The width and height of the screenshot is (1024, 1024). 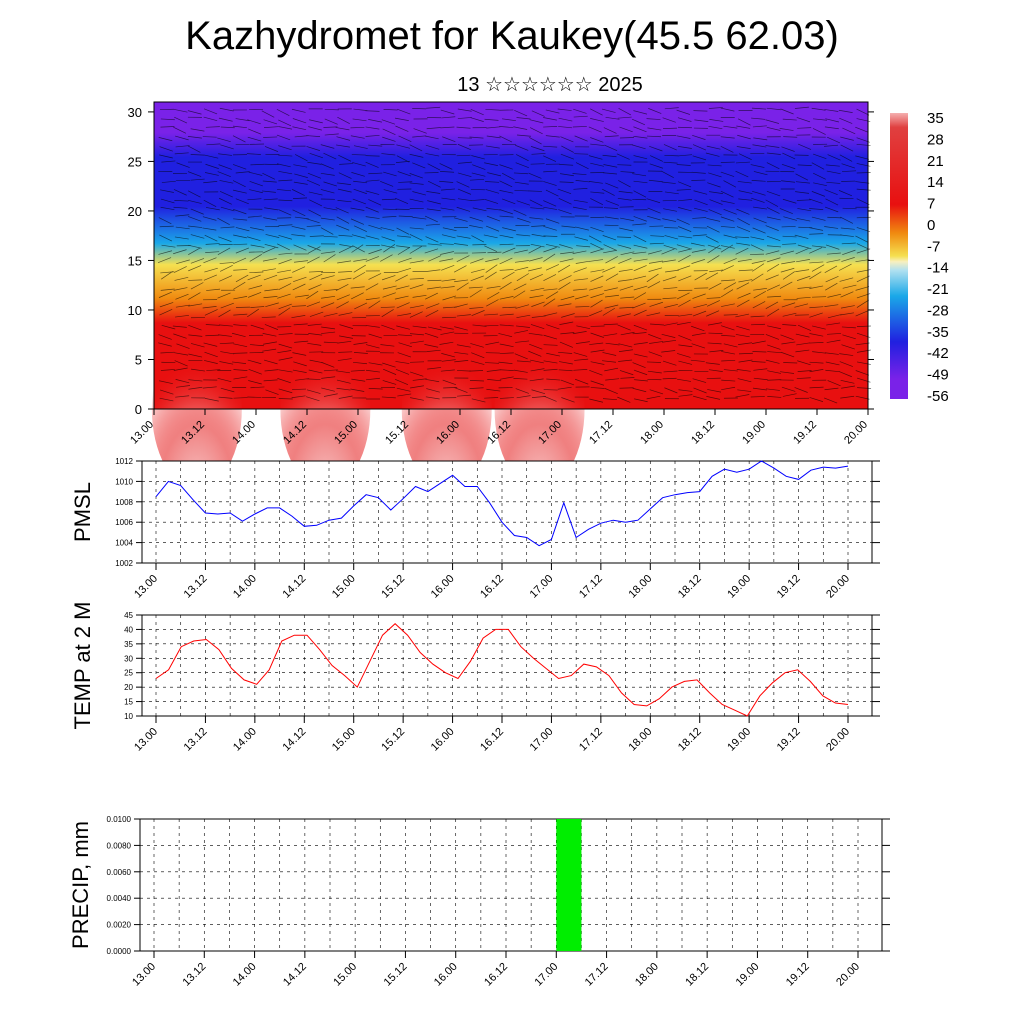 What do you see at coordinates (345, 975) in the screenshot?
I see `precip-xtick-label: 15.00` at bounding box center [345, 975].